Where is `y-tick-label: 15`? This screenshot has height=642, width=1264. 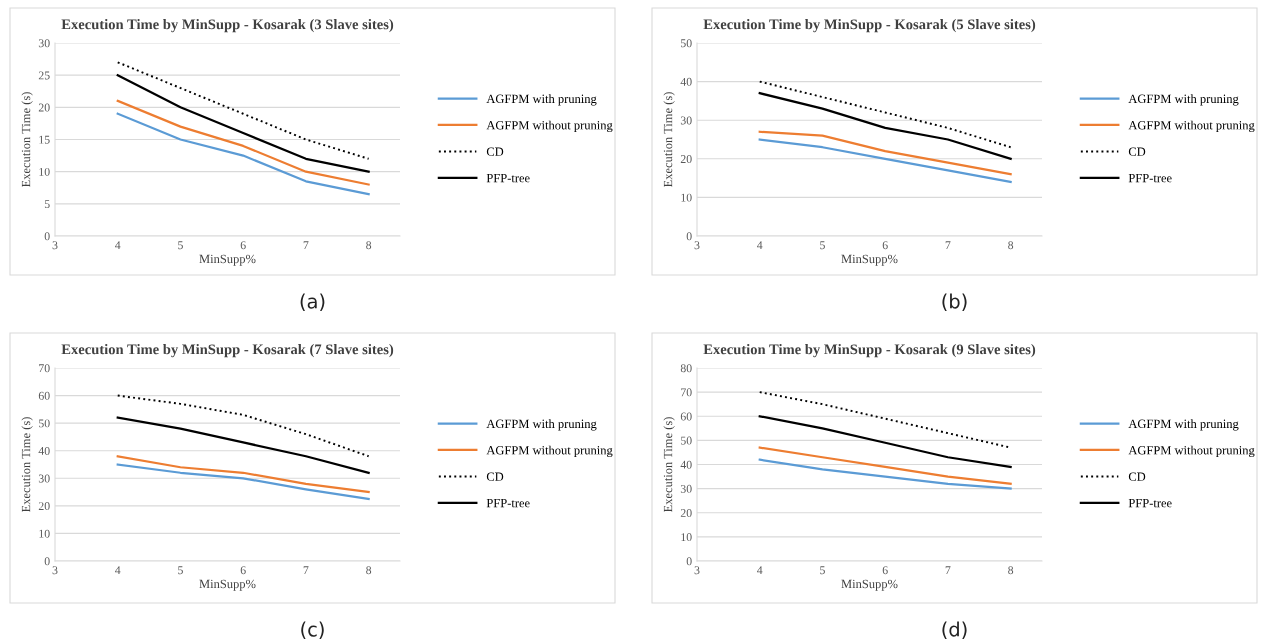
y-tick-label: 15 is located at coordinates (44, 139).